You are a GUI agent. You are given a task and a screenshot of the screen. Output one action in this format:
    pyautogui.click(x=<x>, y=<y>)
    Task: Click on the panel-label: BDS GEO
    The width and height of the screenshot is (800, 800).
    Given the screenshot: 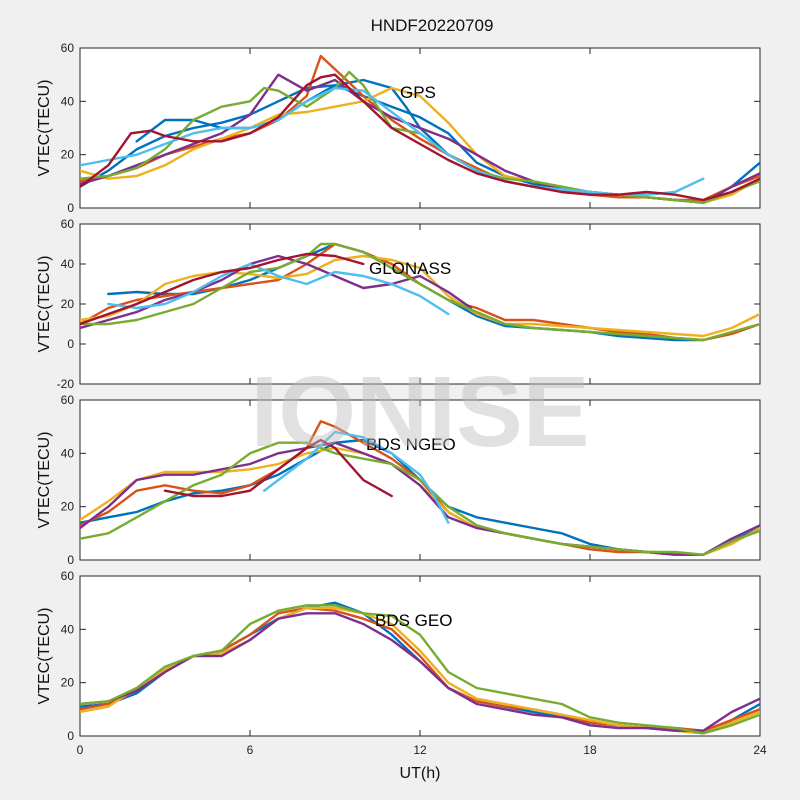 What is the action you would take?
    pyautogui.click(x=413, y=620)
    